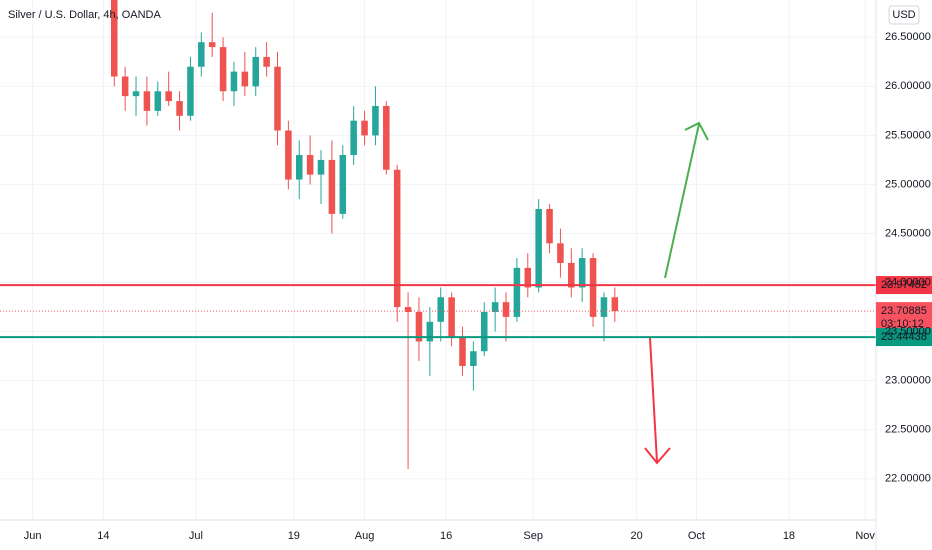  Describe the element at coordinates (908, 233) in the screenshot. I see `y-tick-label: 24.50000` at that location.